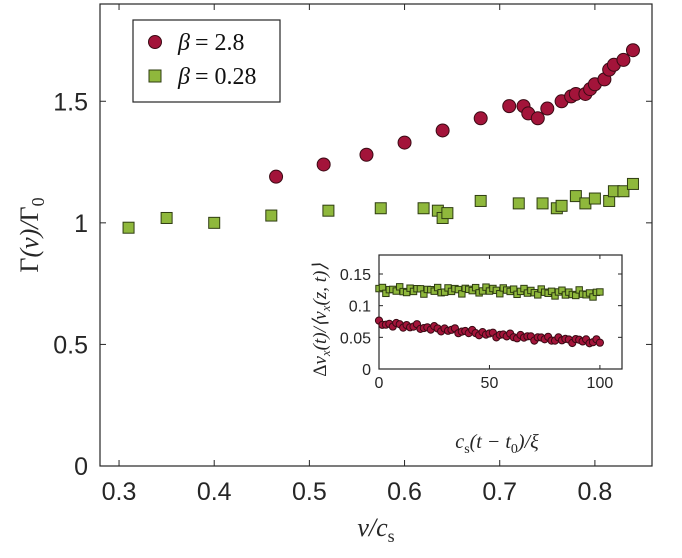  I want to click on inset-y-tick-label: 0, so click(366, 370).